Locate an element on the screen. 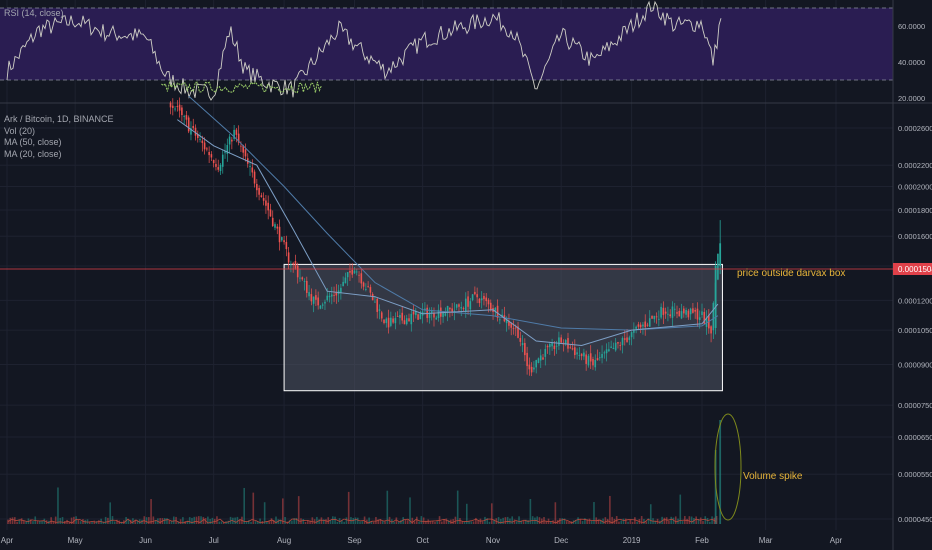 The image size is (932, 550). time-tick-label: Mar is located at coordinates (766, 540).